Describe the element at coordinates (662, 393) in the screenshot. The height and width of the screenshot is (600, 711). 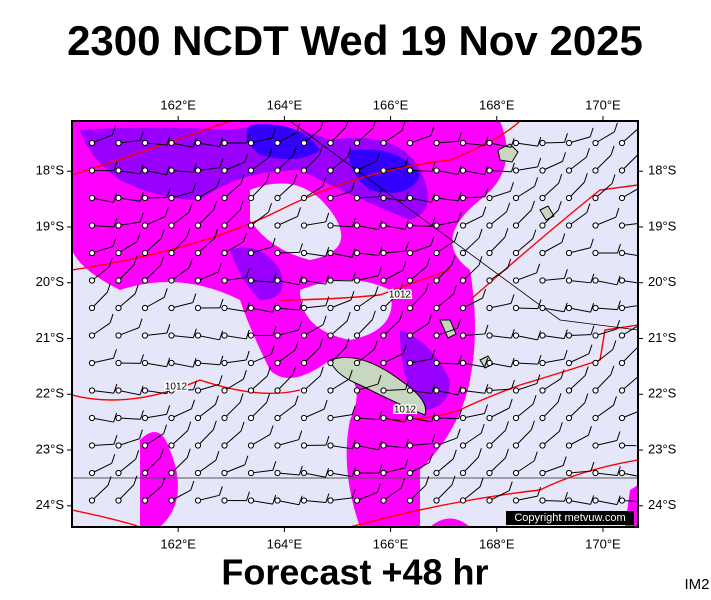
I see `lat-label-right: 22°S` at that location.